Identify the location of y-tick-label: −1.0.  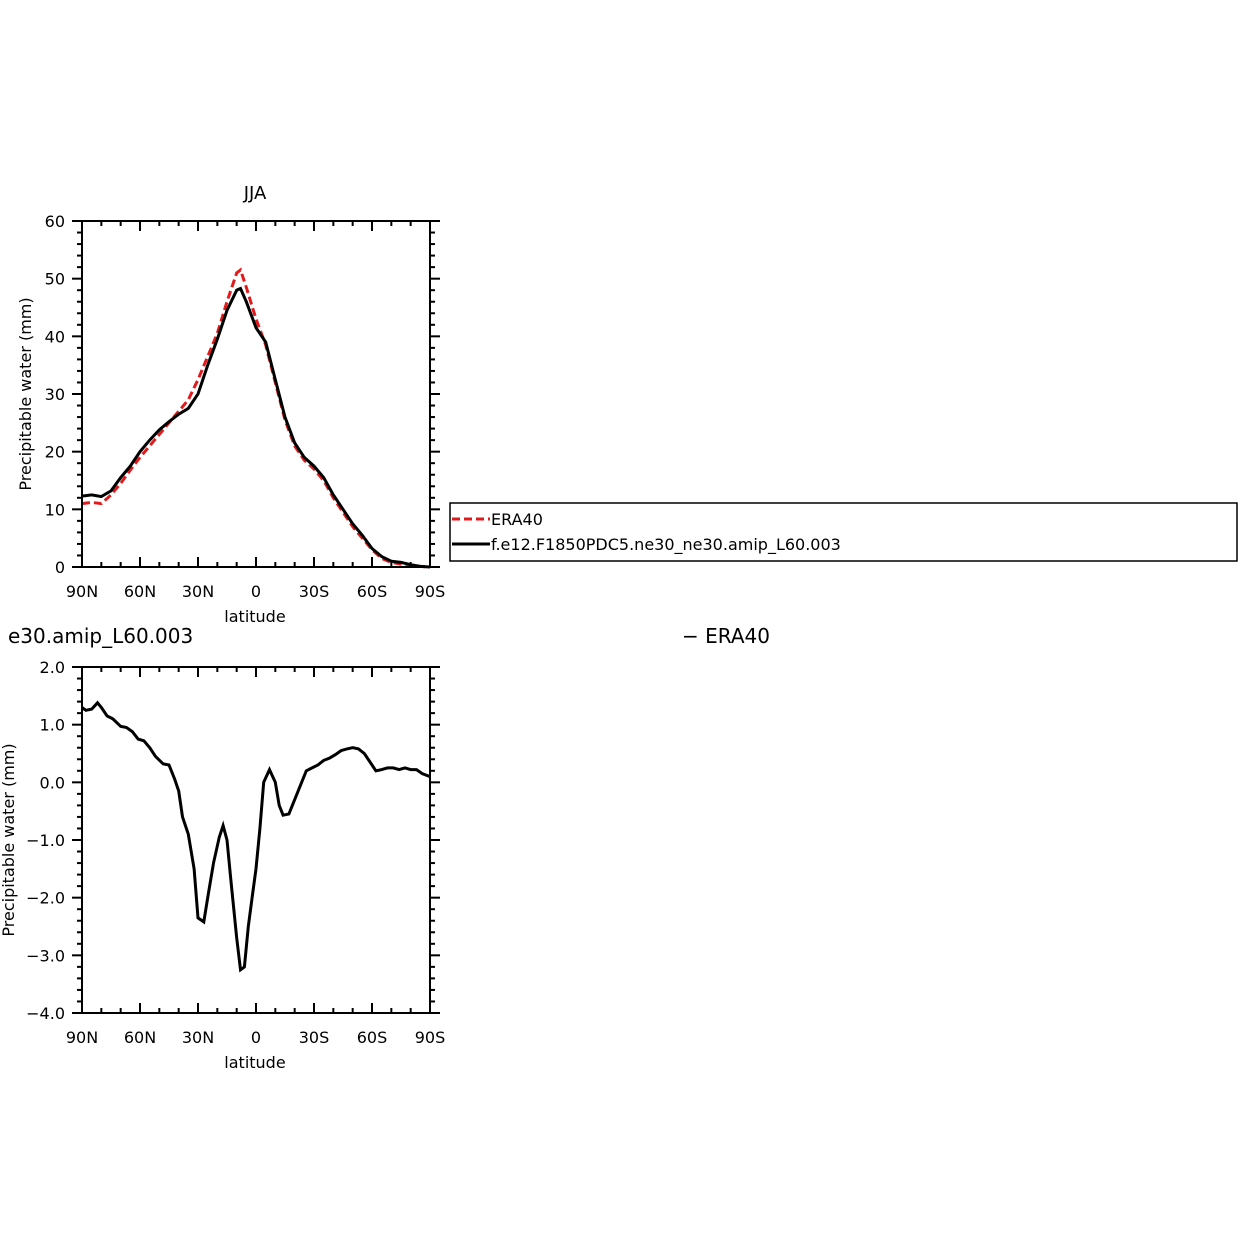
(45, 840).